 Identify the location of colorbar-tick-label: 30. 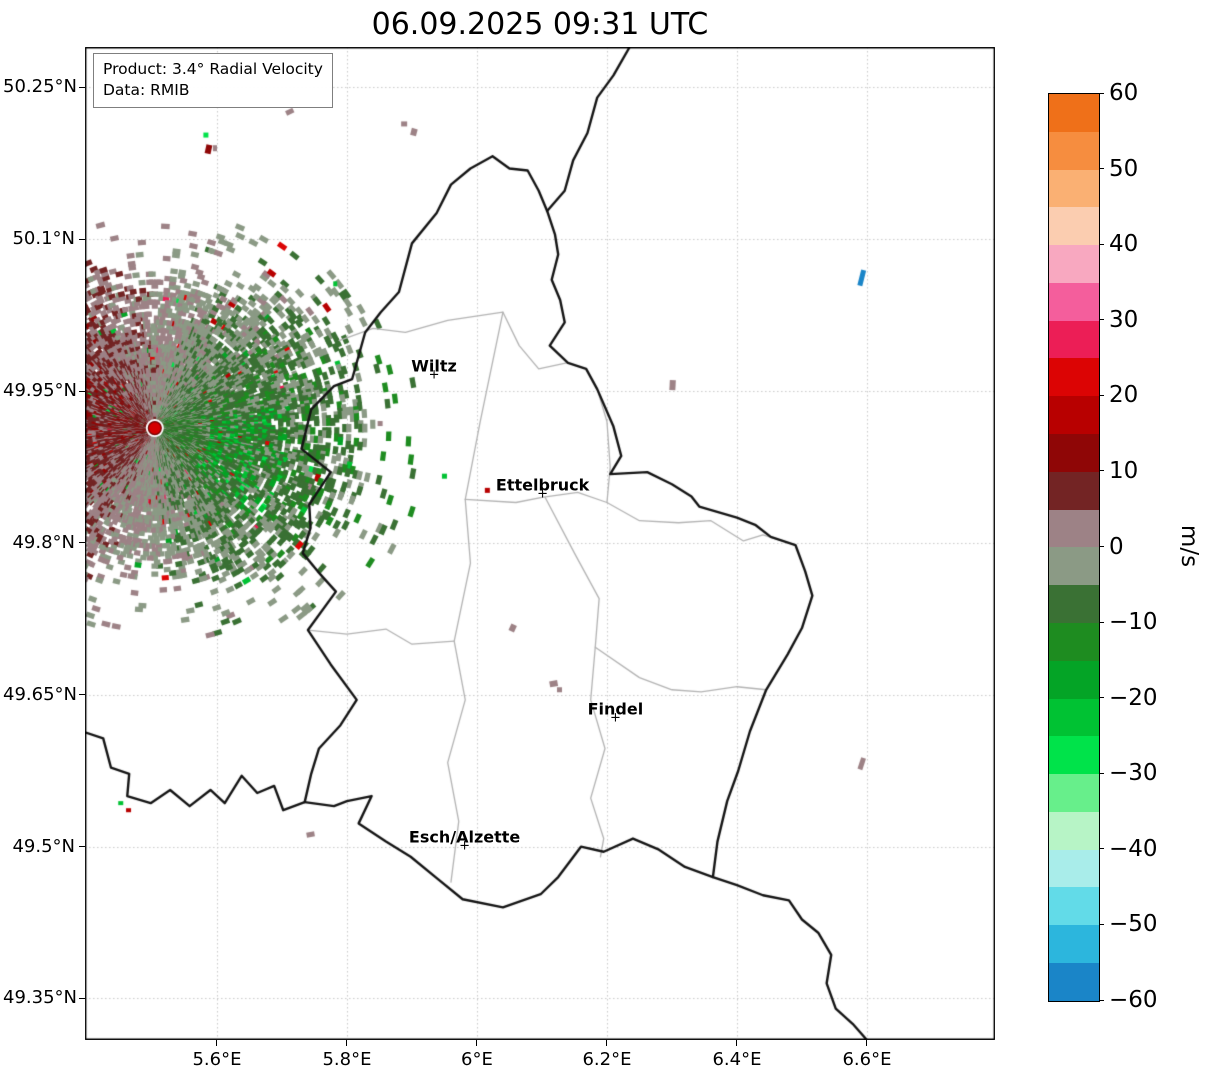
(1124, 319).